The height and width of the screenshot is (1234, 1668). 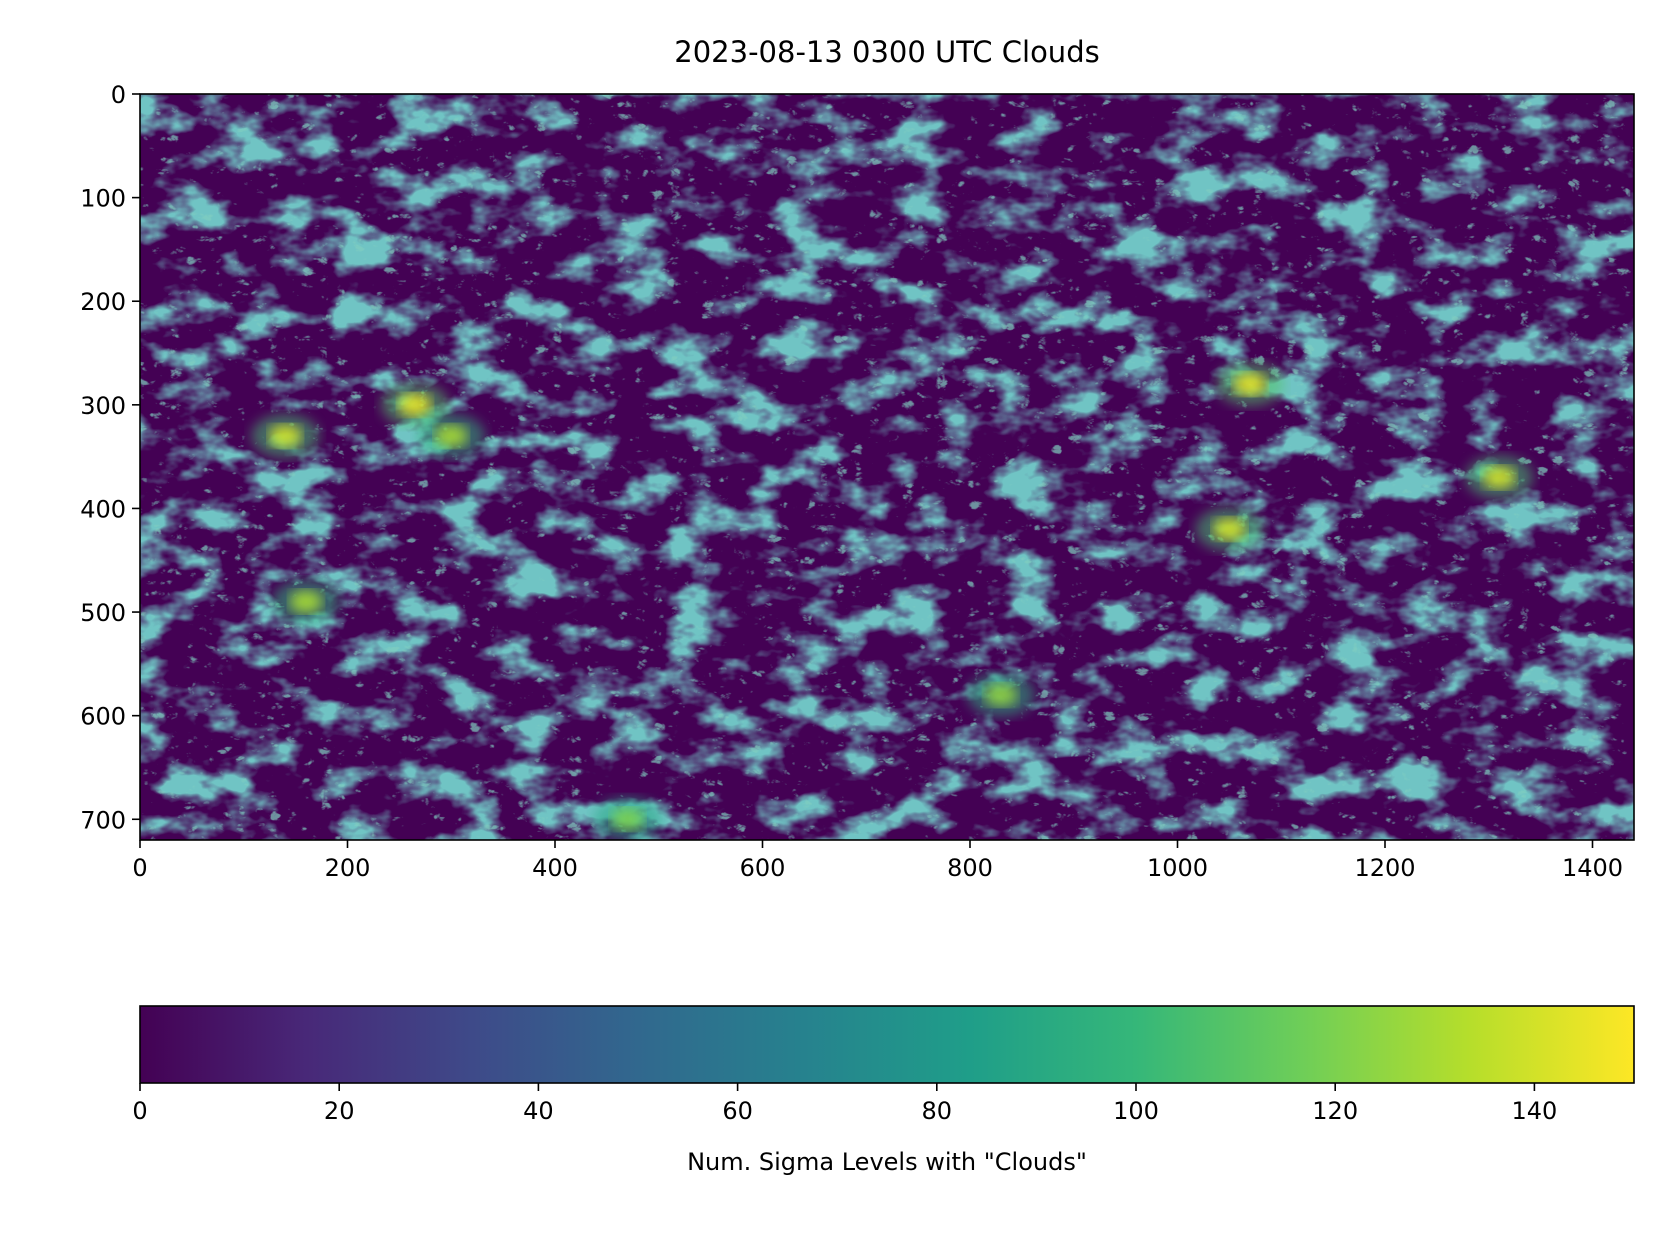 What do you see at coordinates (103, 406) in the screenshot?
I see `y-tick-label: 300` at bounding box center [103, 406].